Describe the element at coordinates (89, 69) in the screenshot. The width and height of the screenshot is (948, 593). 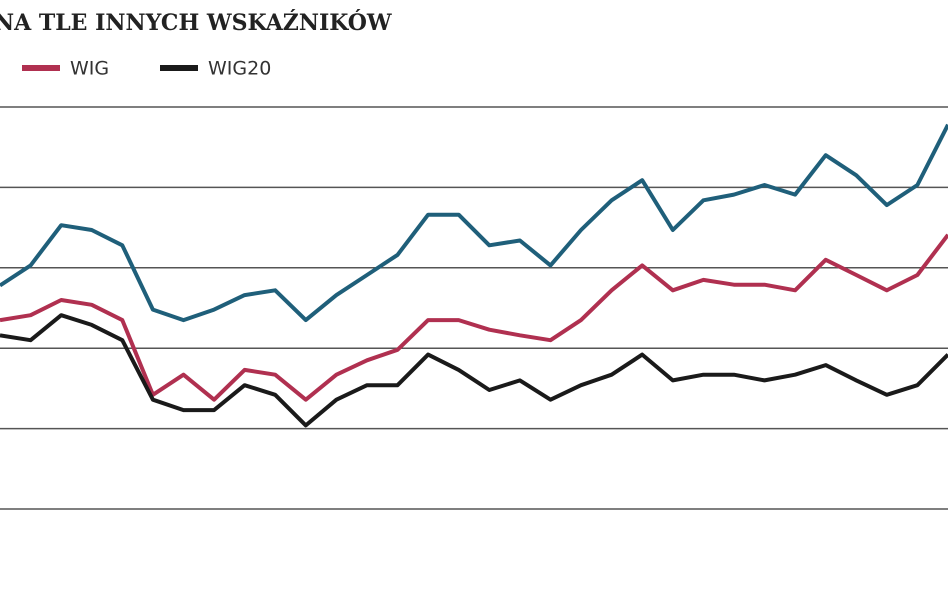
I see `legend-label: WIG` at that location.